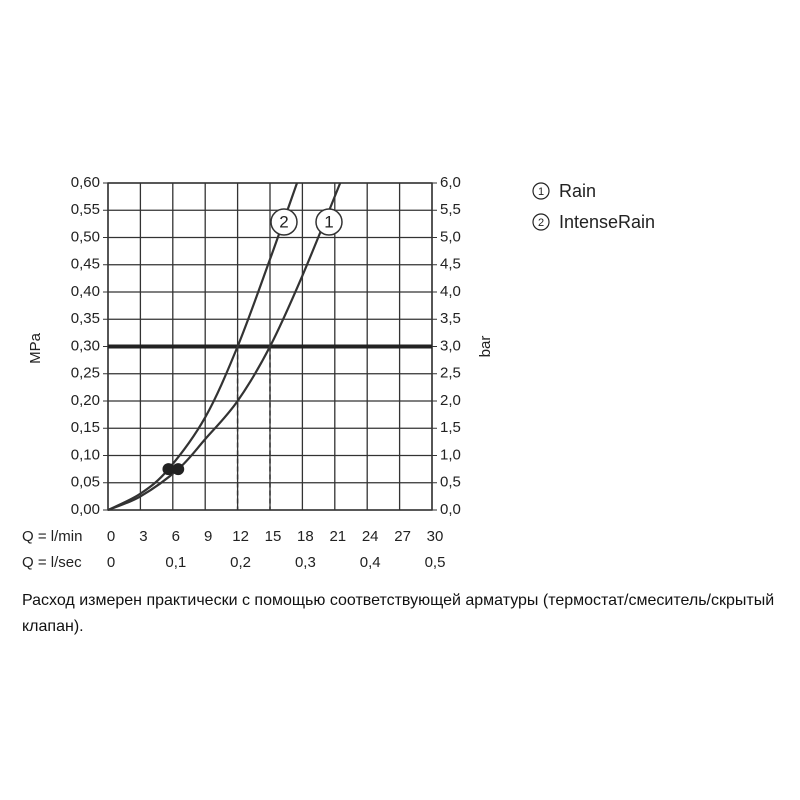  What do you see at coordinates (85, 345) in the screenshot?
I see `y-tick-label: 0,30` at bounding box center [85, 345].